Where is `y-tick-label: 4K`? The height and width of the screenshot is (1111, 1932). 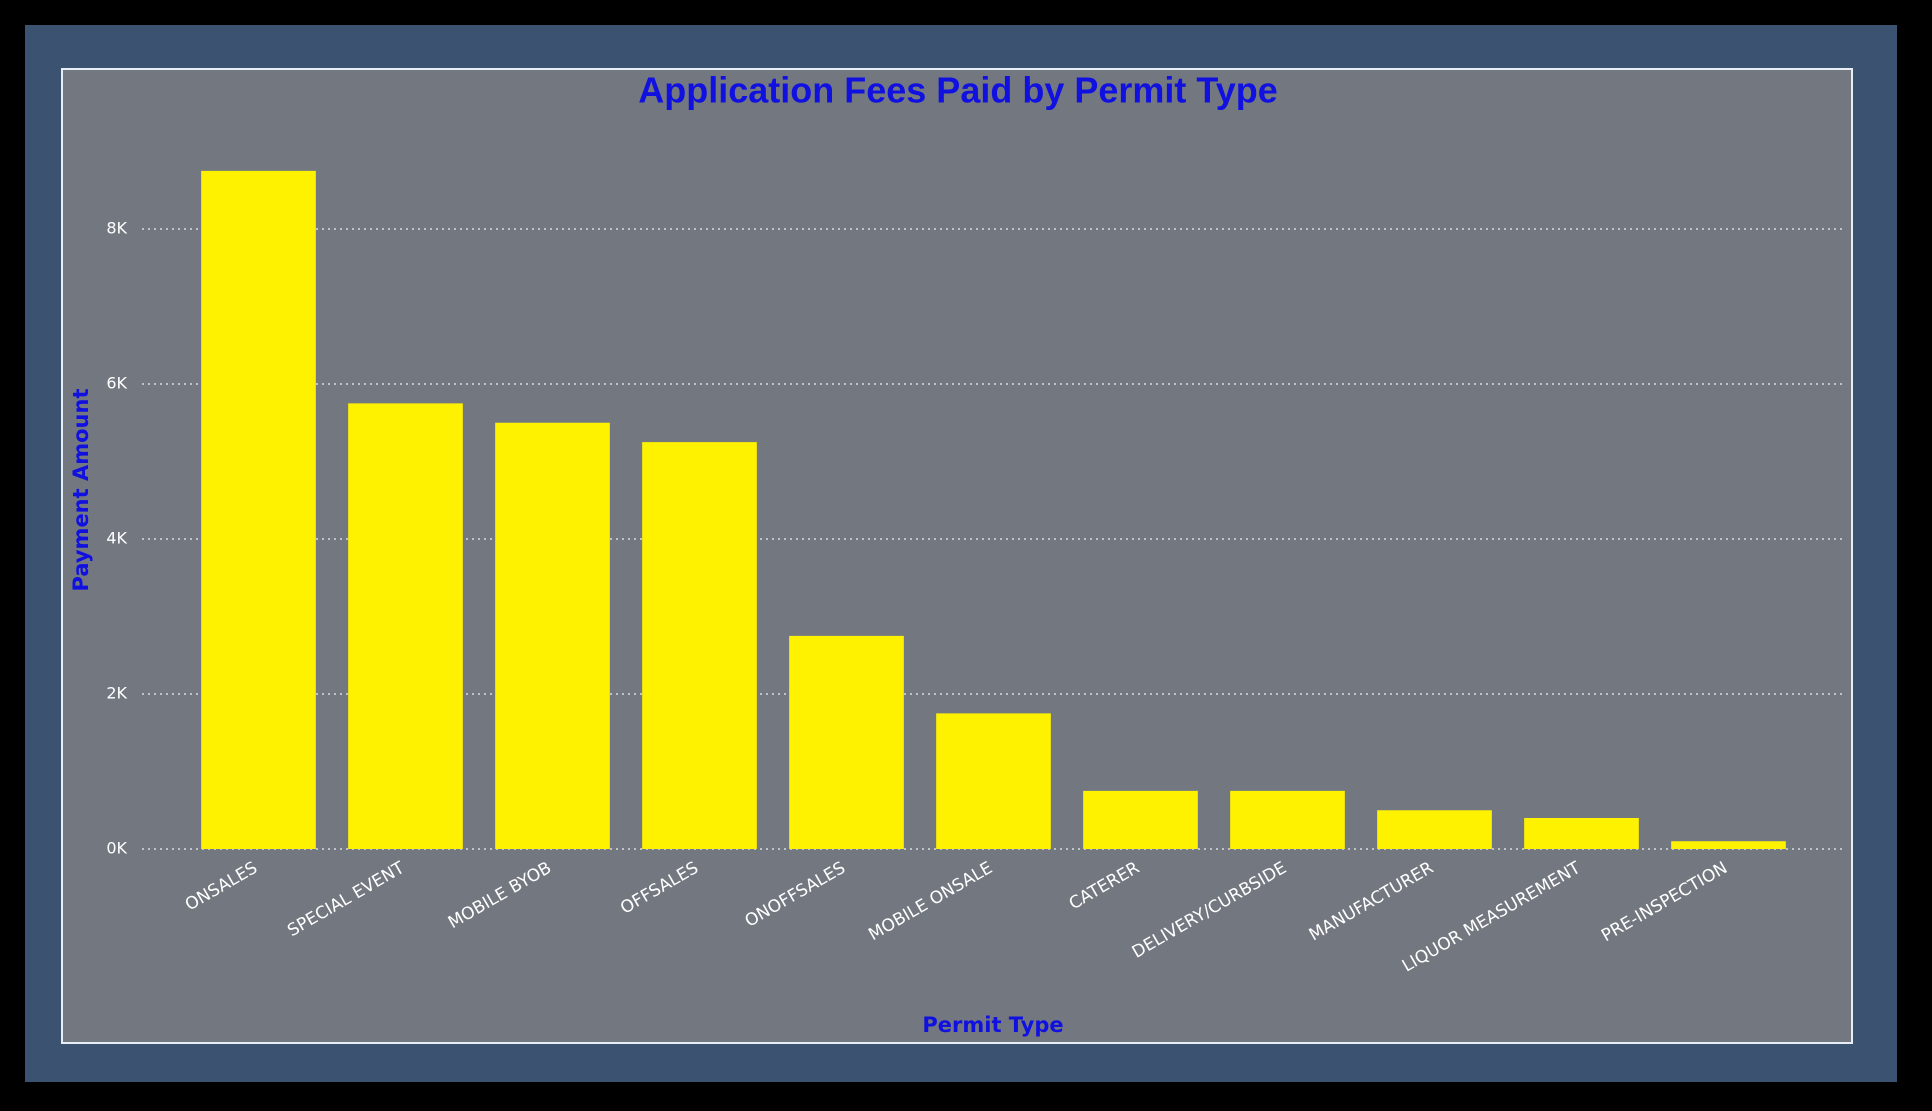 y-tick-label: 4K is located at coordinates (116, 538).